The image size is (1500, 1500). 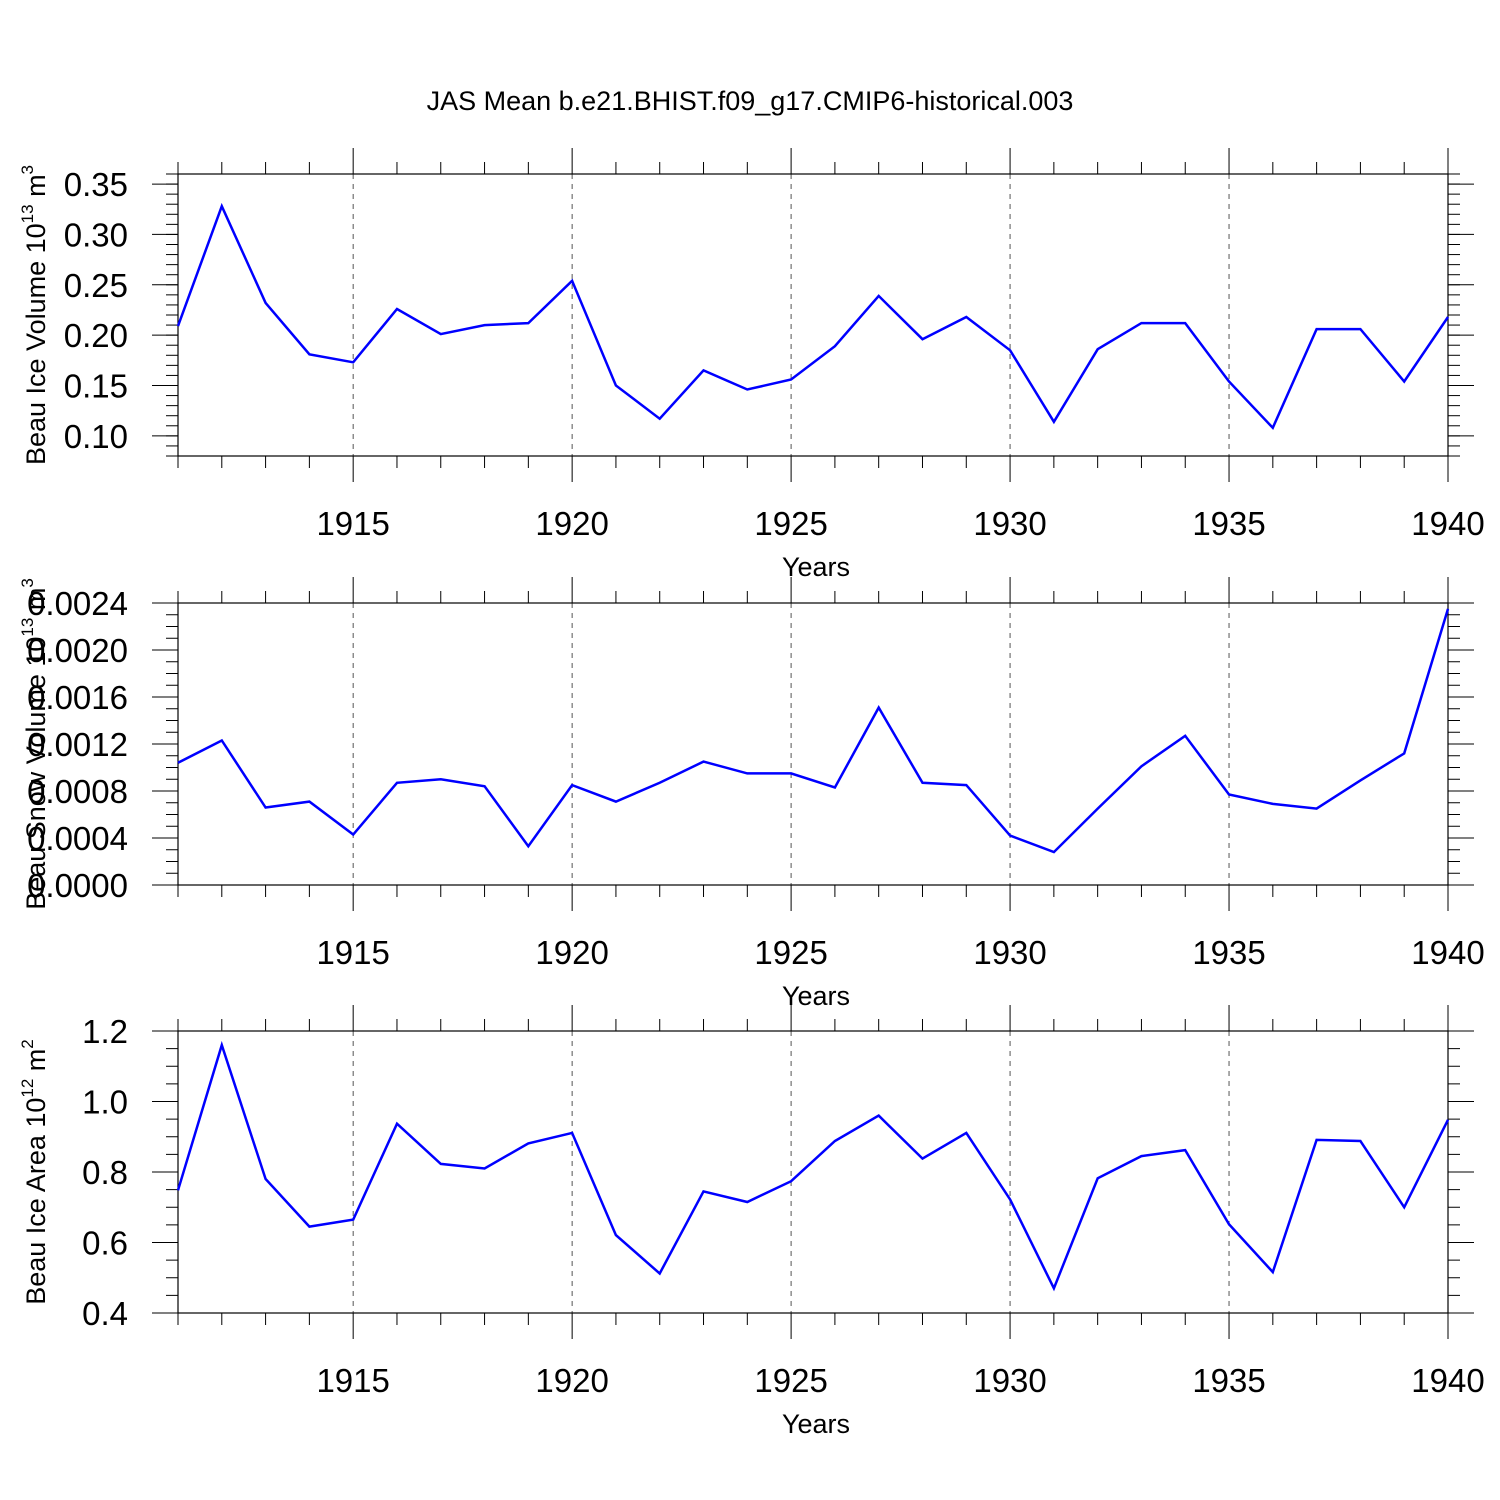 I want to click on y-tick-label: 0.35, so click(x=96, y=184).